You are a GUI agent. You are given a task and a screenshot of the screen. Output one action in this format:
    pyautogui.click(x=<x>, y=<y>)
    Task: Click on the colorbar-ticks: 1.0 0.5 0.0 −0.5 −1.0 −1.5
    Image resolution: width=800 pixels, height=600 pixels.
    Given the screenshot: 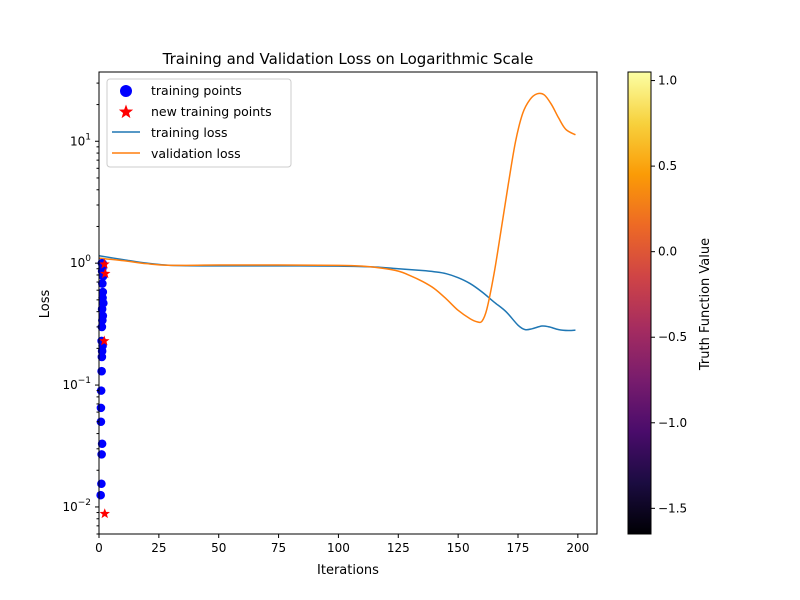 What is the action you would take?
    pyautogui.click(x=669, y=294)
    